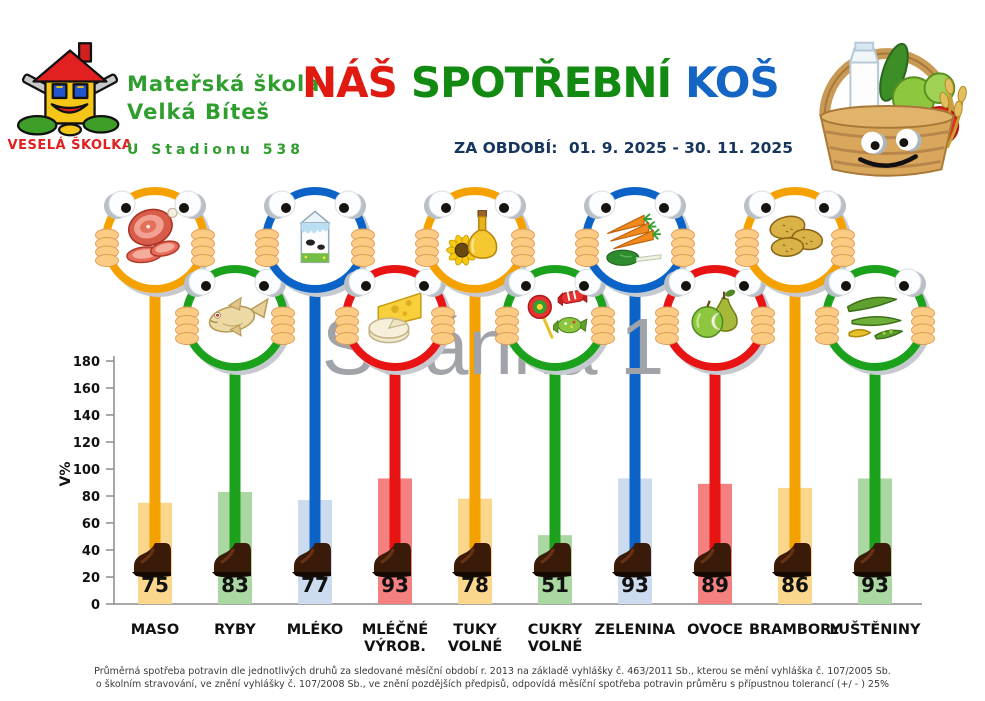 This screenshot has height=701, width=985. What do you see at coordinates (893, 109) in the screenshot?
I see `food-basket-icon` at bounding box center [893, 109].